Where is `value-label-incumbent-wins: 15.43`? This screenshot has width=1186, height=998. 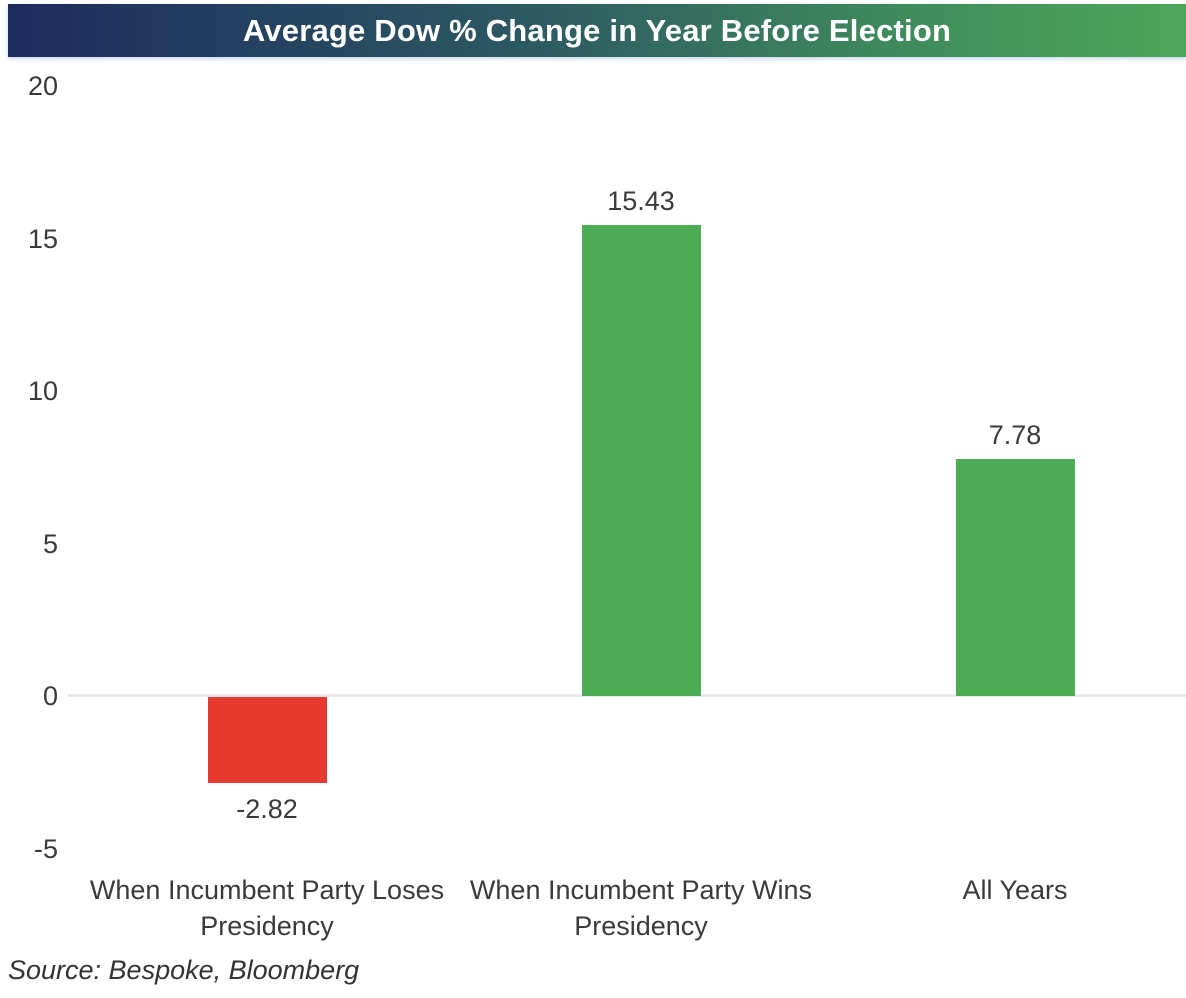
value-label-incumbent-wins: 15.43 is located at coordinates (641, 201).